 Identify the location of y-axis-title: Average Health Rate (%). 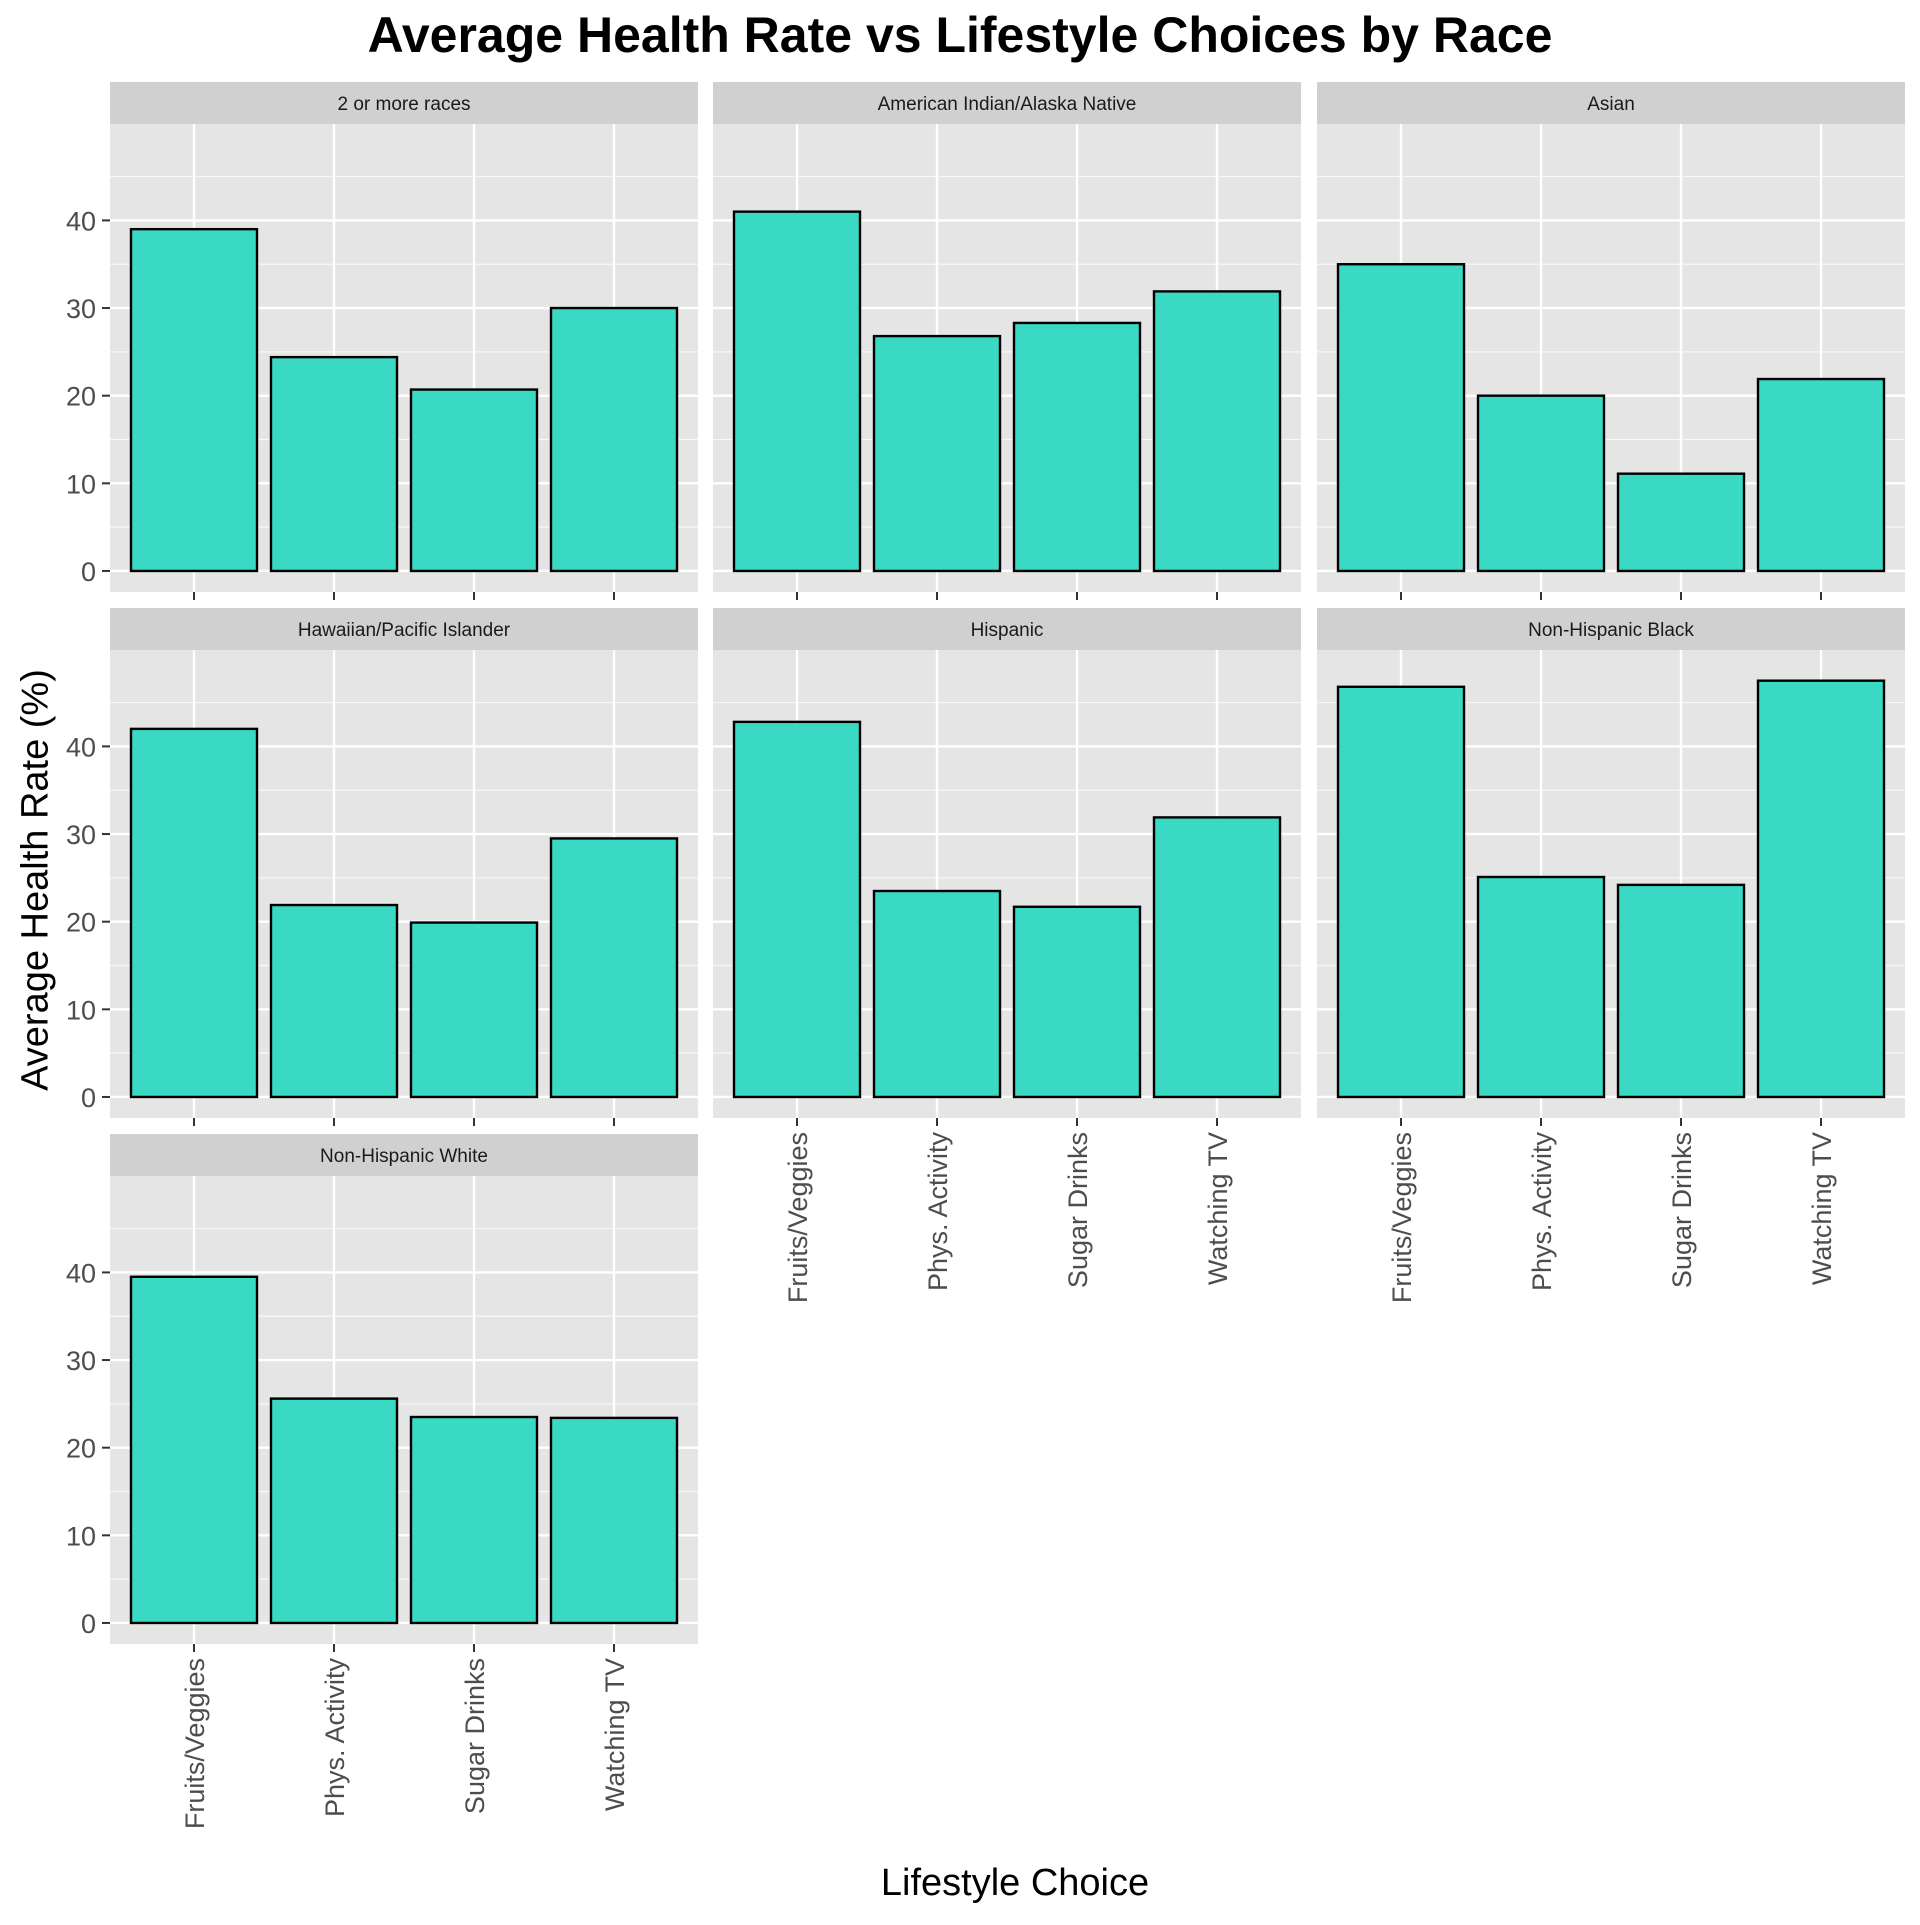
(35, 880).